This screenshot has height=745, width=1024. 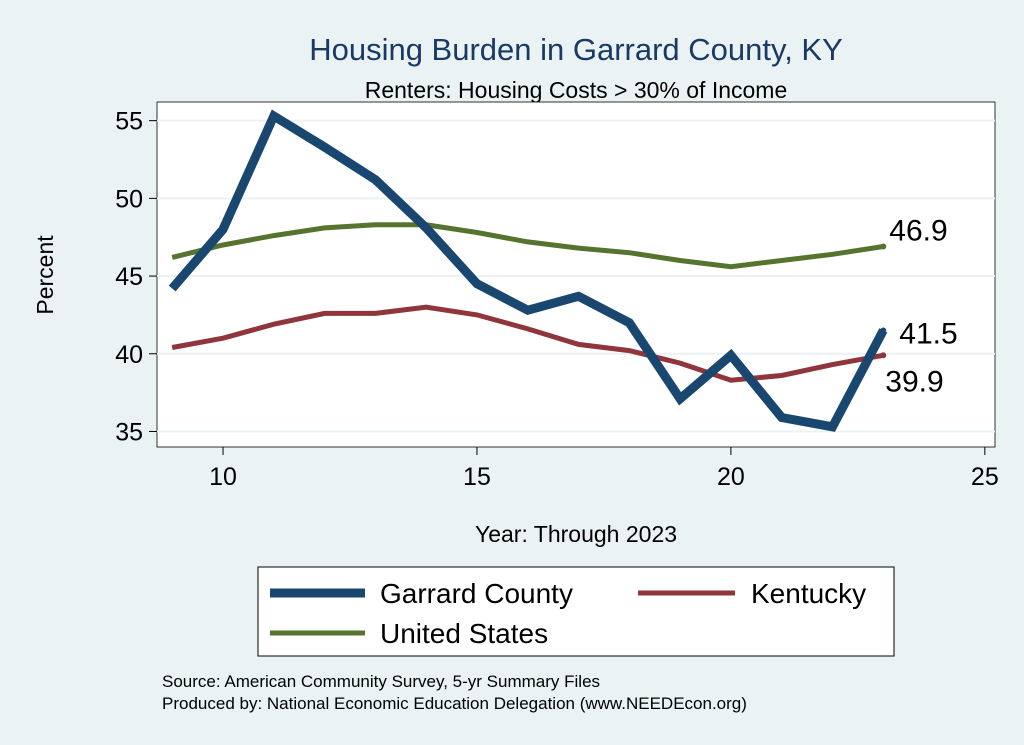 I want to click on y-tick-label: 55, so click(x=129, y=122).